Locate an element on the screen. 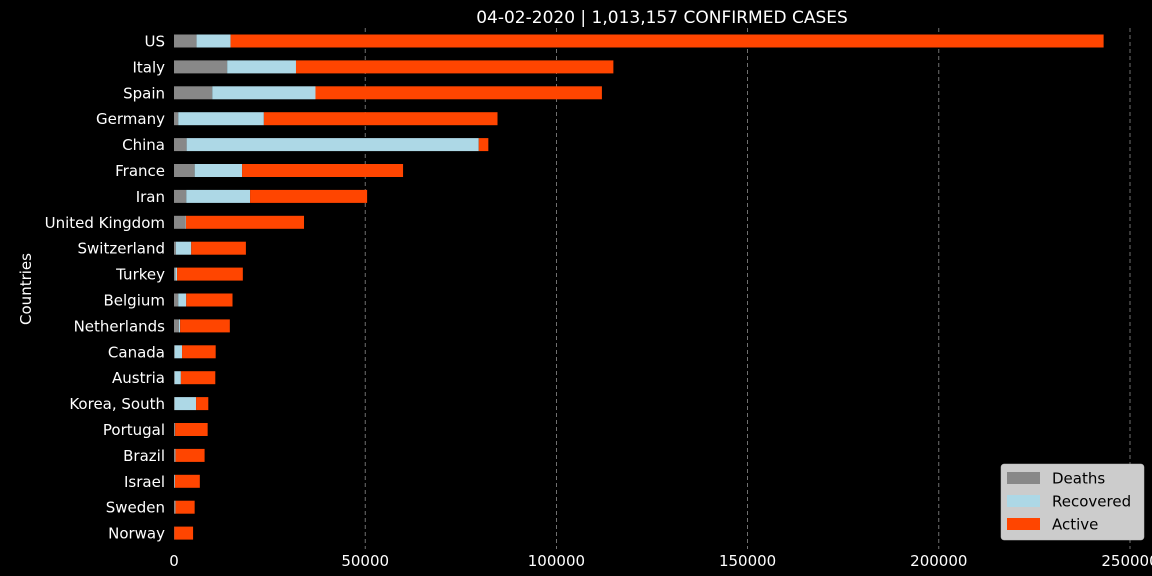 The image size is (1152, 576). bar-row-netherlands is located at coordinates (202, 326).